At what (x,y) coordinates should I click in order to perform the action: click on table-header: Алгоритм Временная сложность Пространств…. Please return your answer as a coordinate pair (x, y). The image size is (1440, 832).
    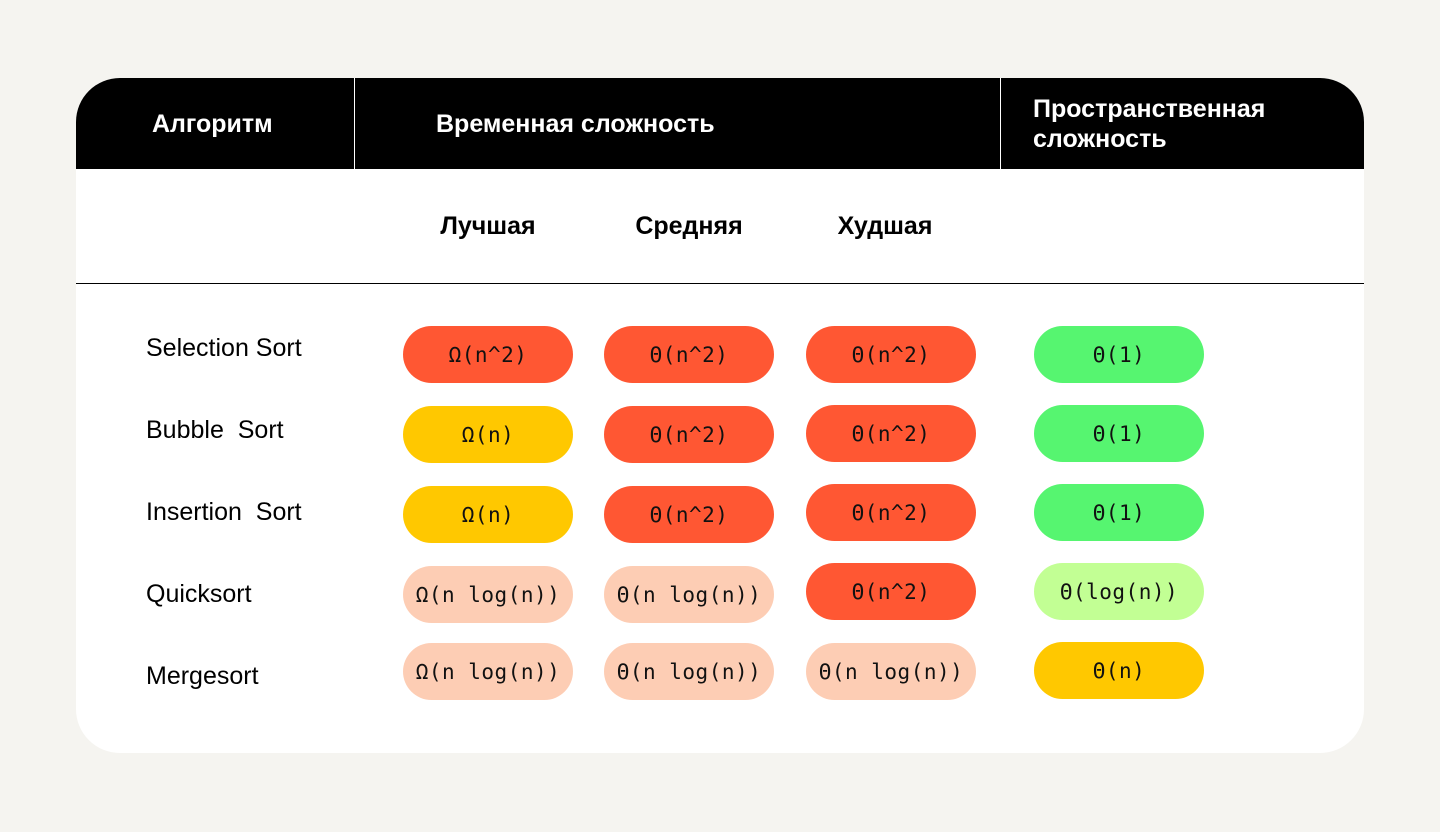
    Looking at the image, I should click on (720, 123).